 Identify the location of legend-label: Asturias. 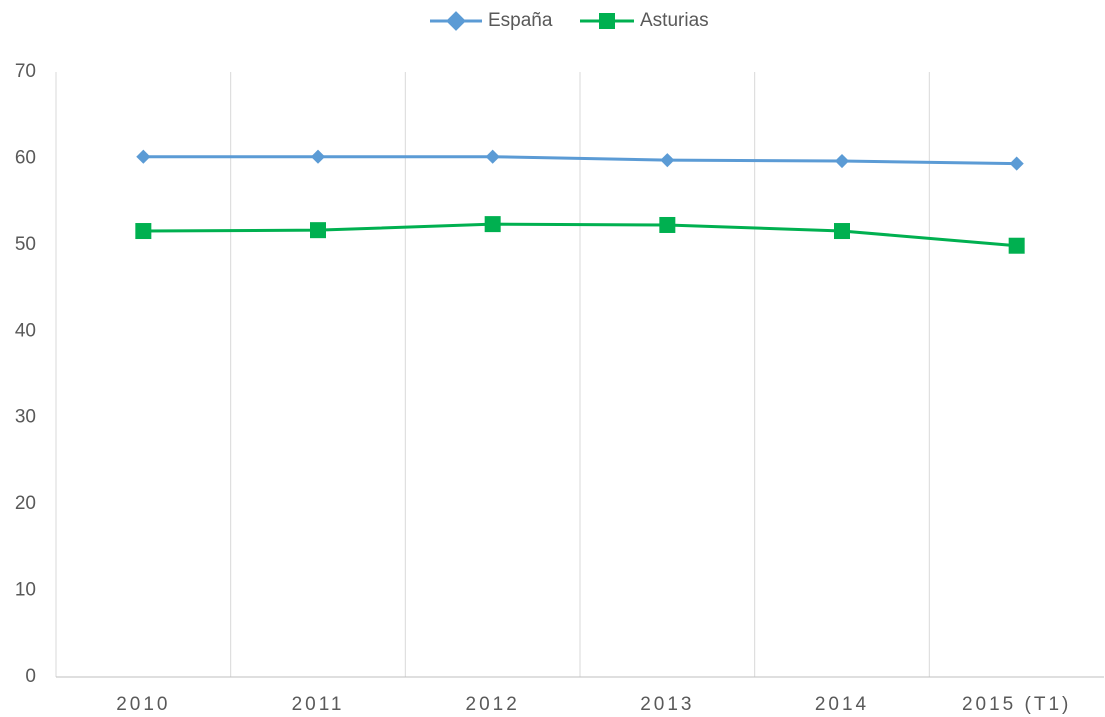
(674, 20).